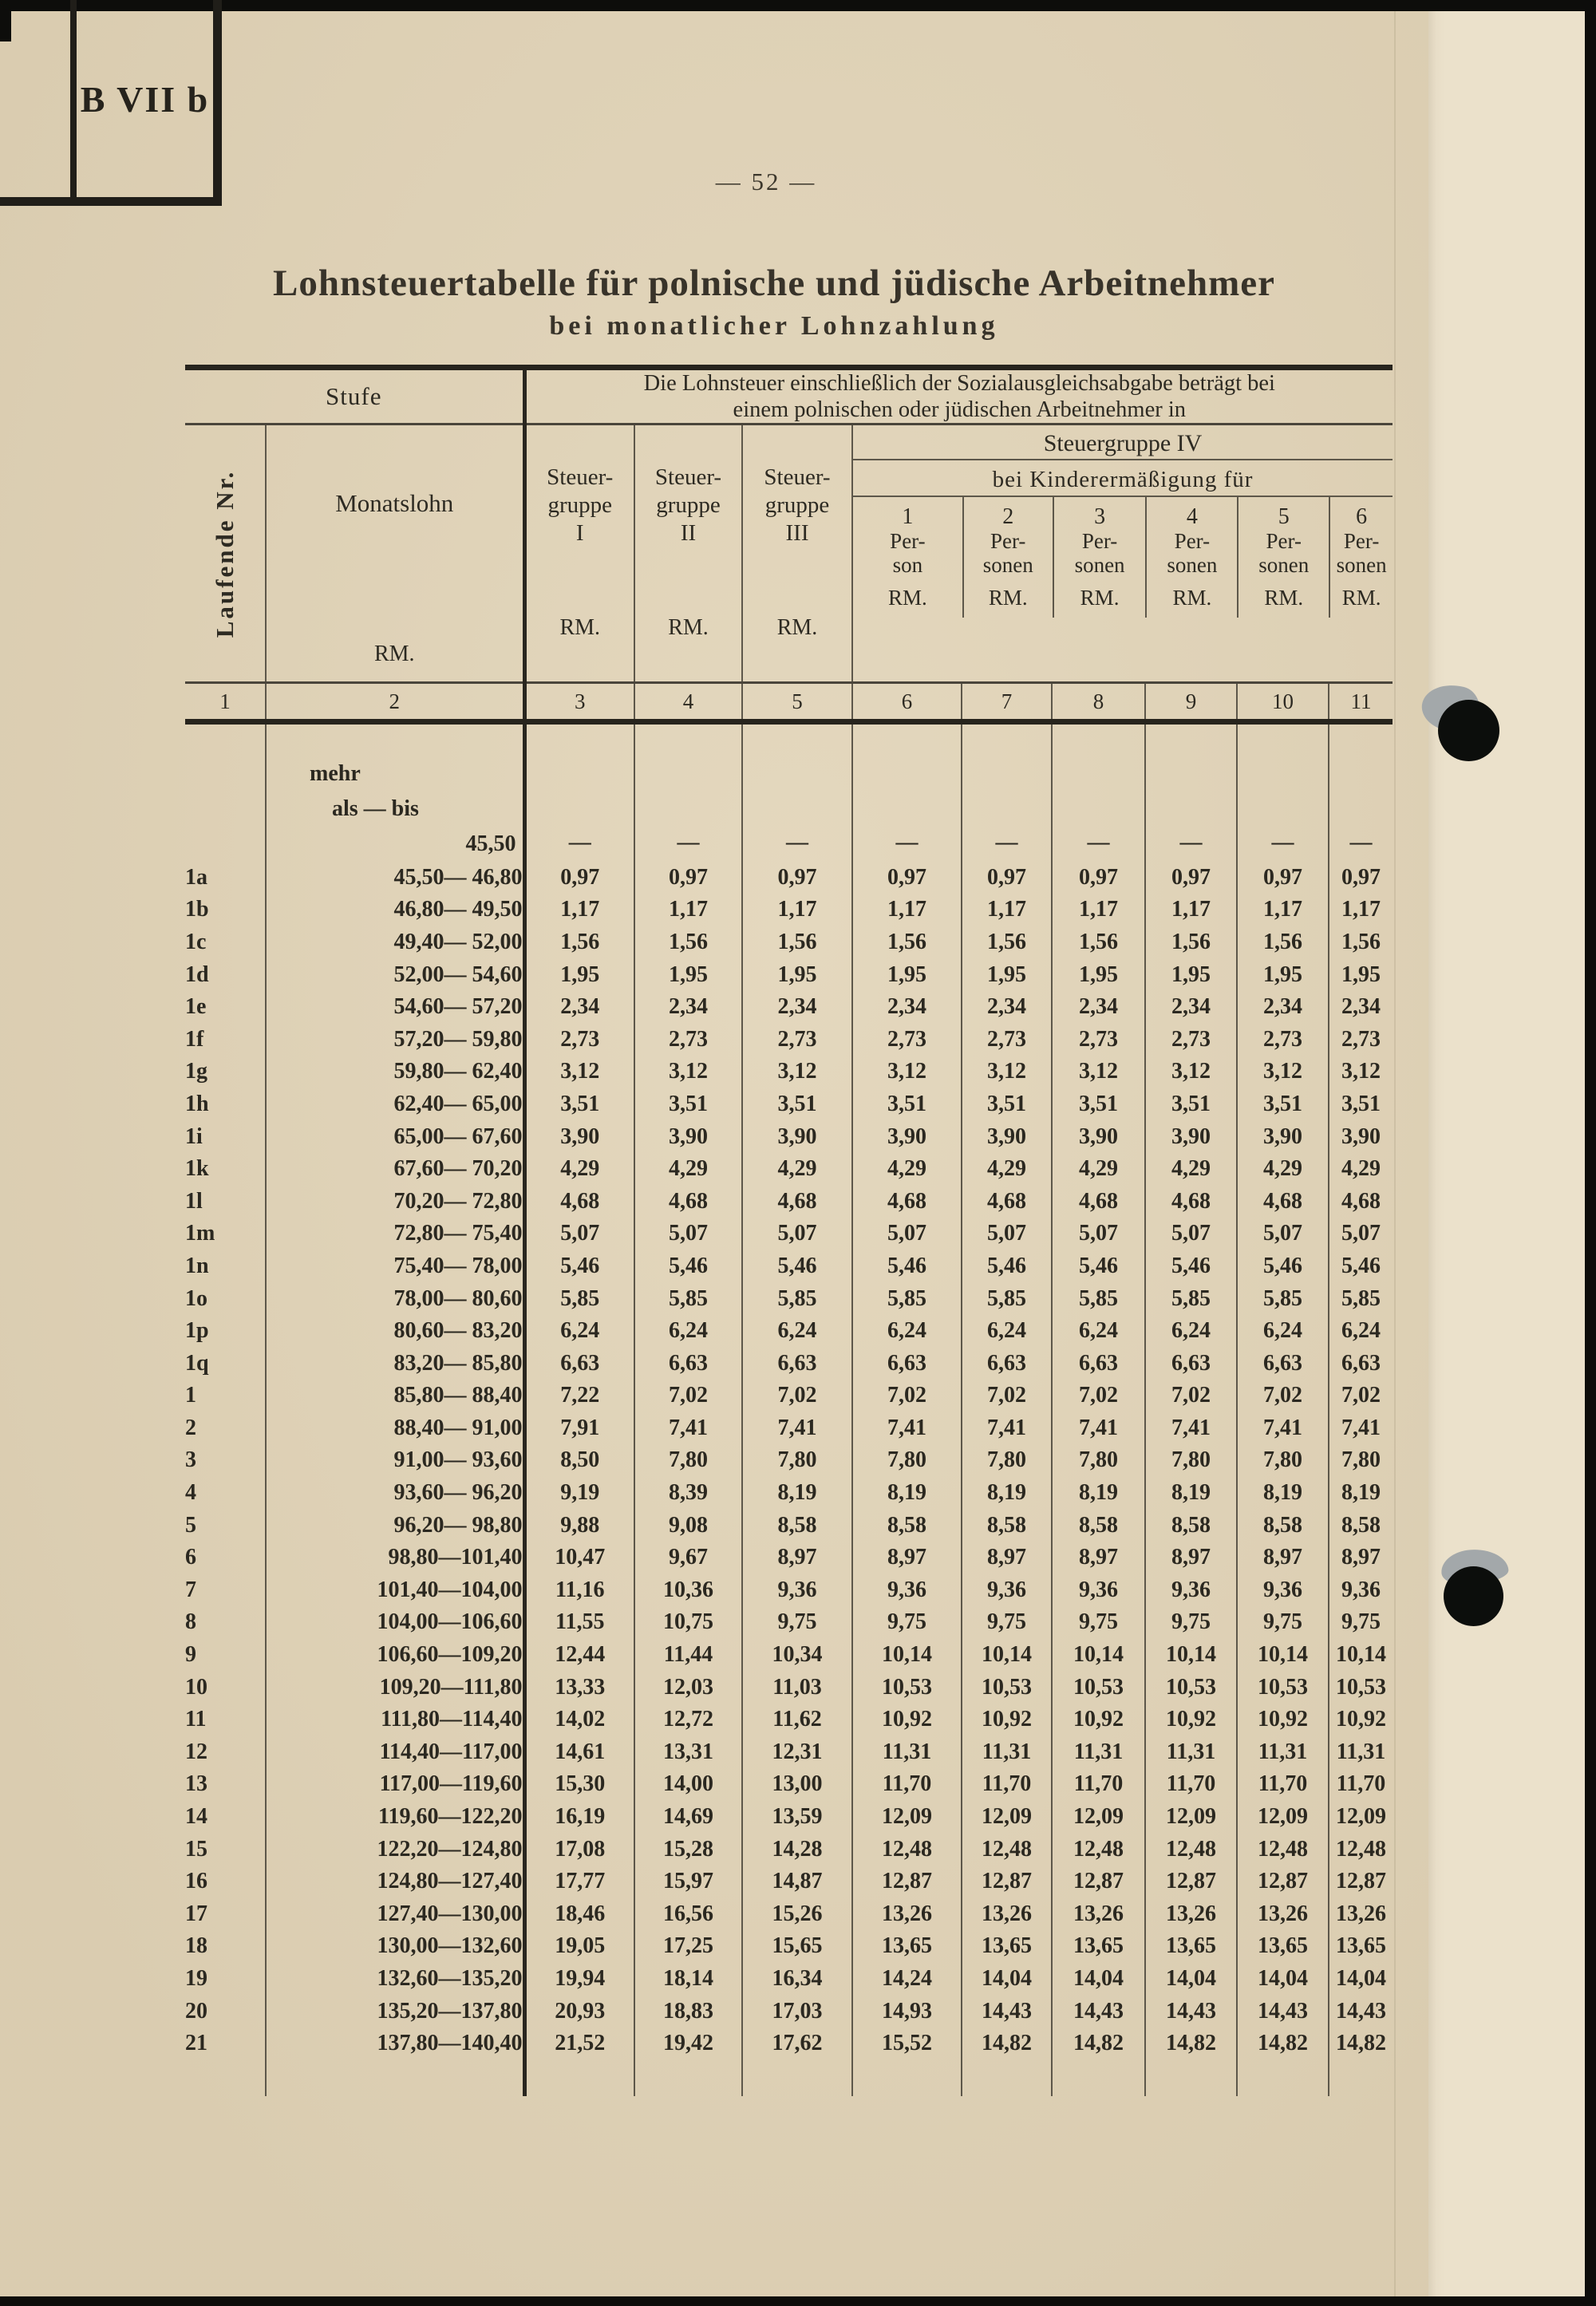 The height and width of the screenshot is (2306, 1596). What do you see at coordinates (1006, 1979) in the screenshot?
I see `cell-steuer-value: 14,04` at bounding box center [1006, 1979].